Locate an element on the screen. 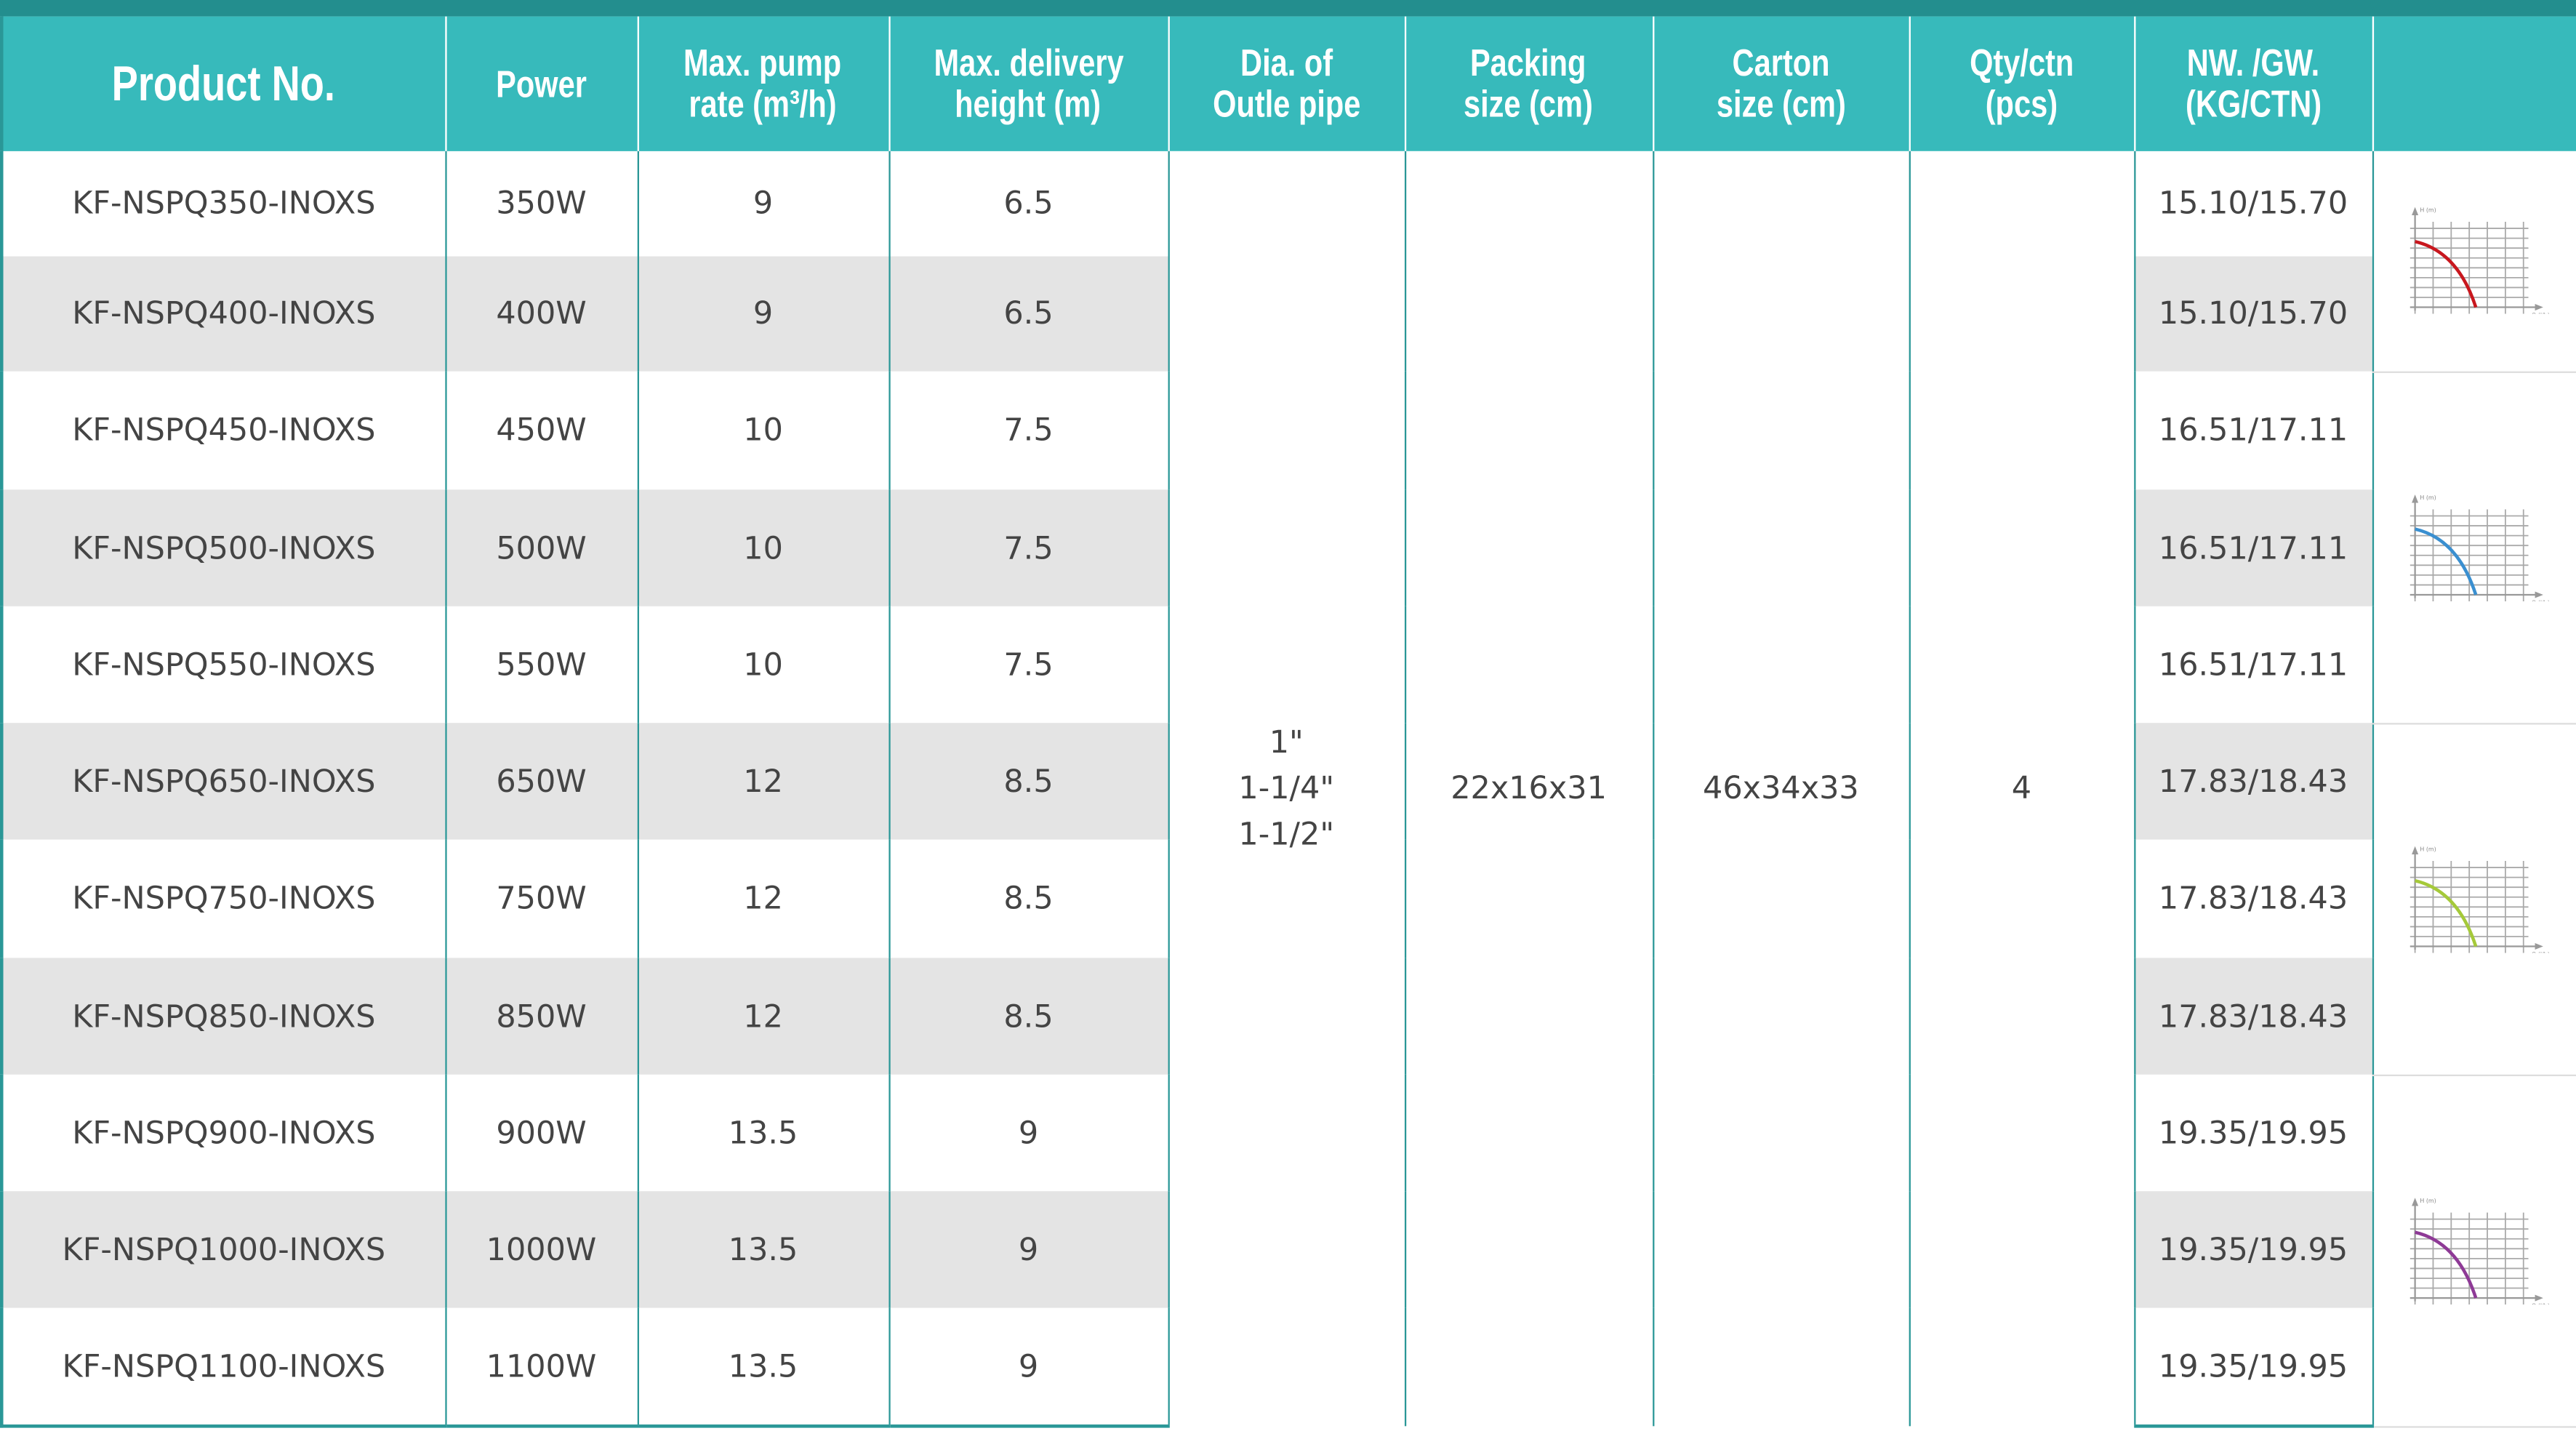 The width and height of the screenshot is (2576, 1431). header-outlet-pipe-dia: Dia. of Outle pipe is located at coordinates (1286, 83).